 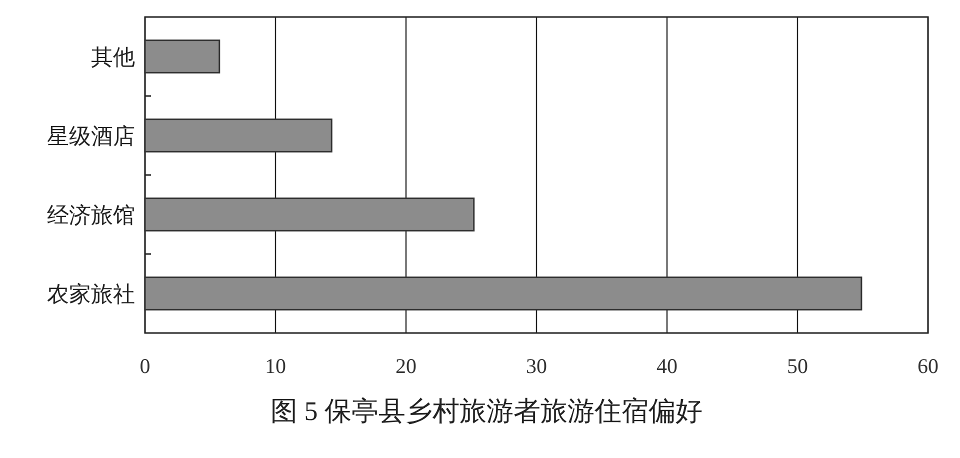 What do you see at coordinates (275, 366) in the screenshot?
I see `x-tick-label: 10` at bounding box center [275, 366].